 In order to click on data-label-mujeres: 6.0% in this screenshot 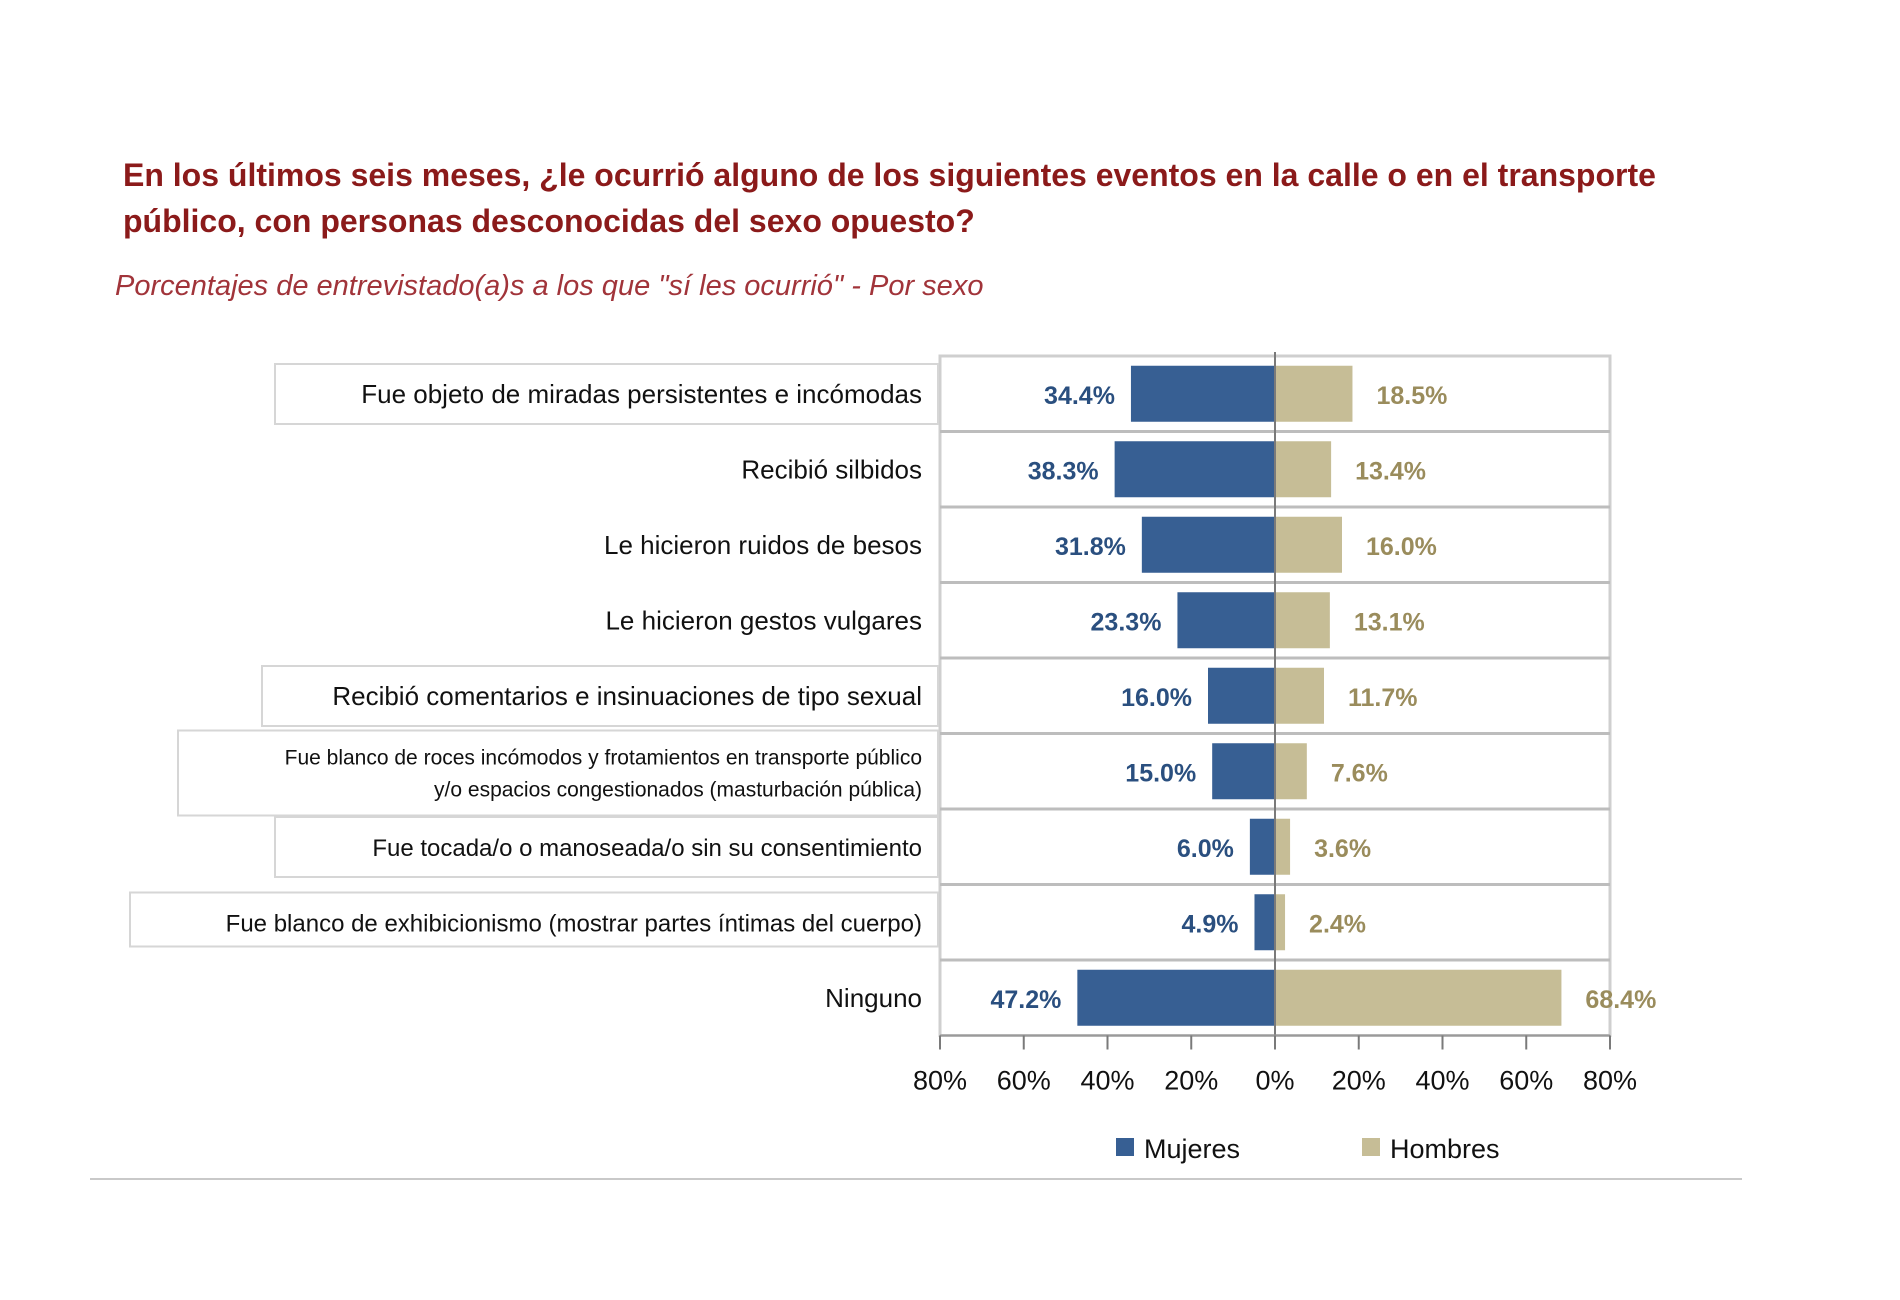, I will do `click(1205, 849)`.